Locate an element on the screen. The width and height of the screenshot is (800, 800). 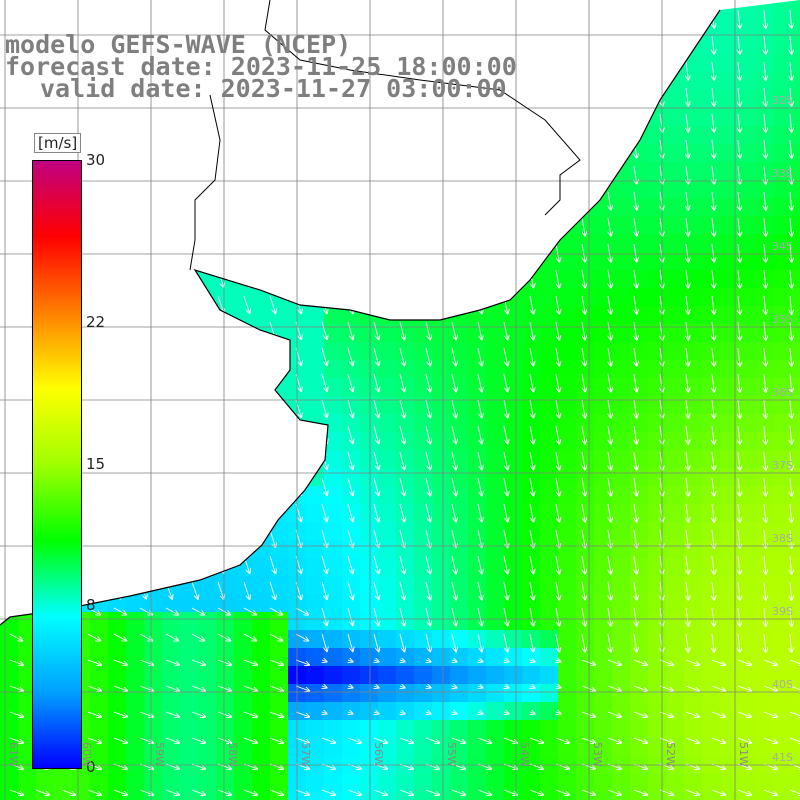
longitude-label: 52W is located at coordinates (670, 754).